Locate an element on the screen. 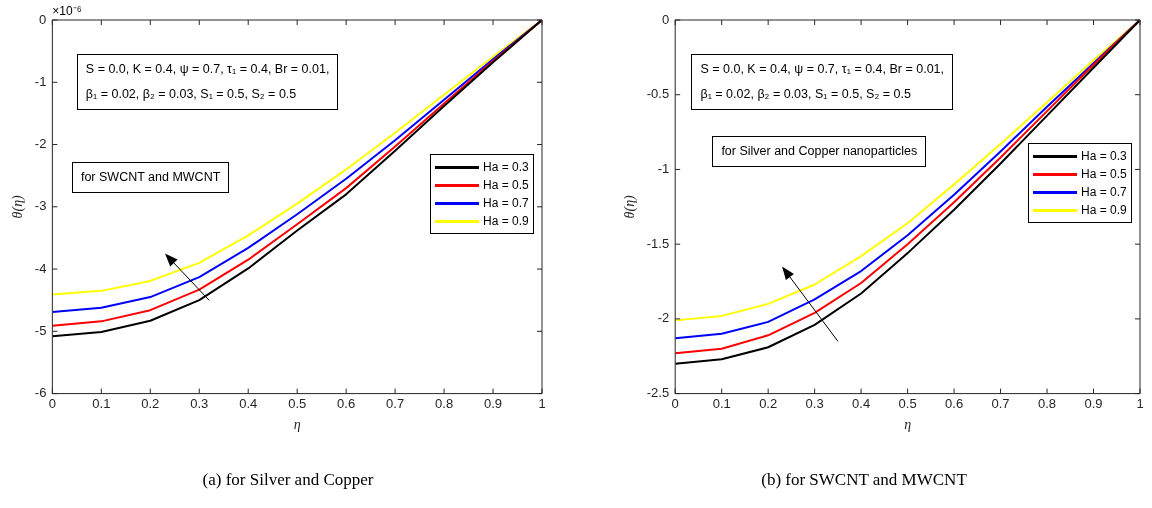 Image resolution: width=1152 pixels, height=508 pixels. y-tick-label: -0.5 is located at coordinates (658, 94).